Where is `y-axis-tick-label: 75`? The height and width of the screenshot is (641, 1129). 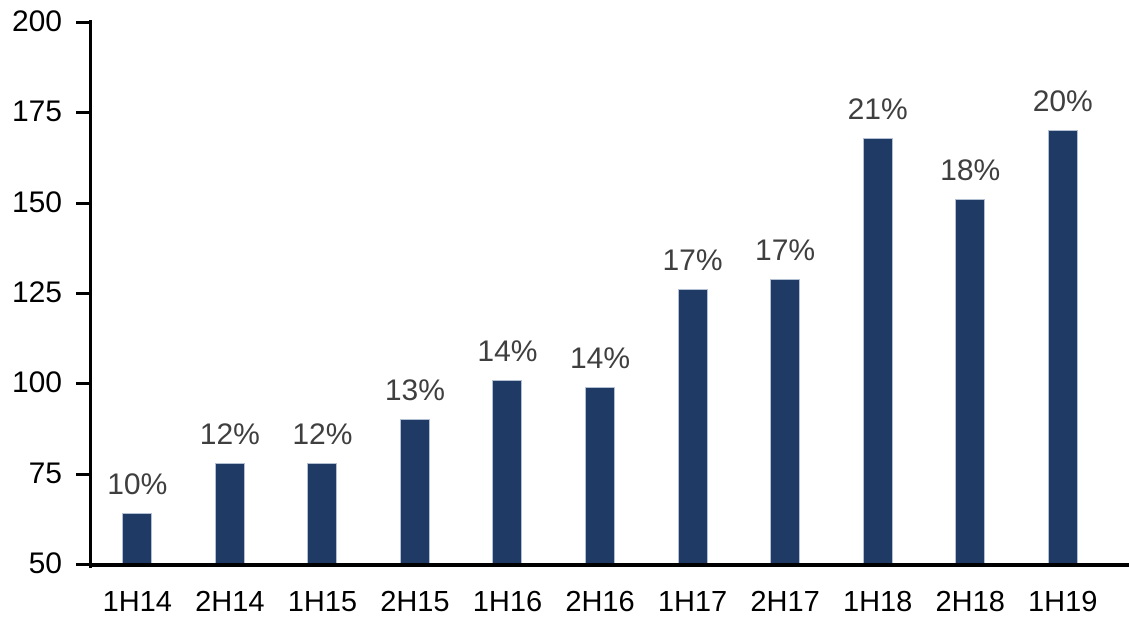 y-axis-tick-label: 75 is located at coordinates (45, 473).